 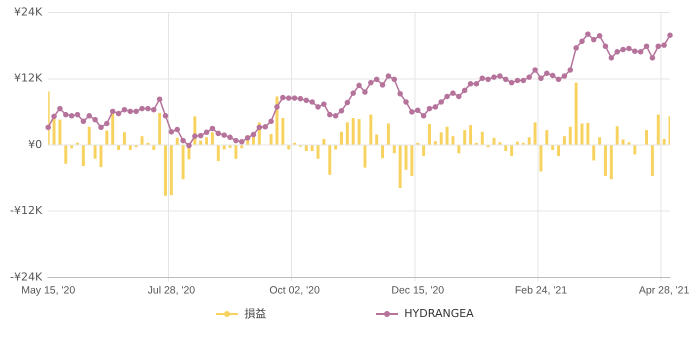 I want to click on y-tick-label: ¥0, so click(x=35, y=144).